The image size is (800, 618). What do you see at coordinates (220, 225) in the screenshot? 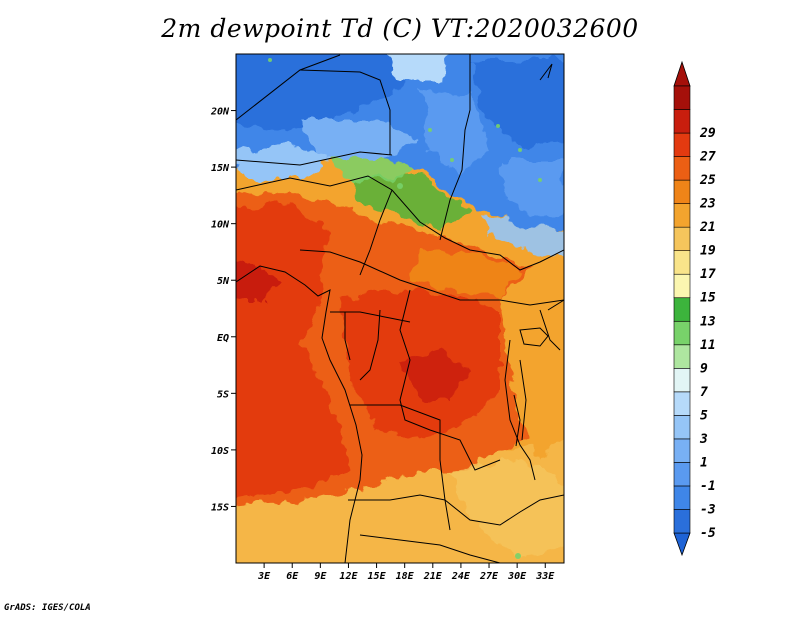
I see `lat-tick-label: 10N` at bounding box center [220, 225].